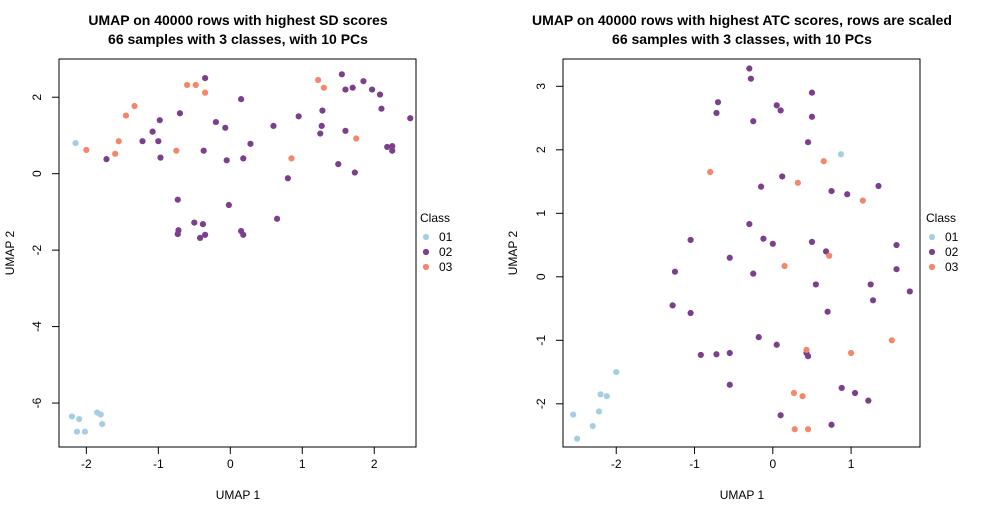 The width and height of the screenshot is (1008, 509). I want to click on y-tick-label: -2, so click(541, 403).